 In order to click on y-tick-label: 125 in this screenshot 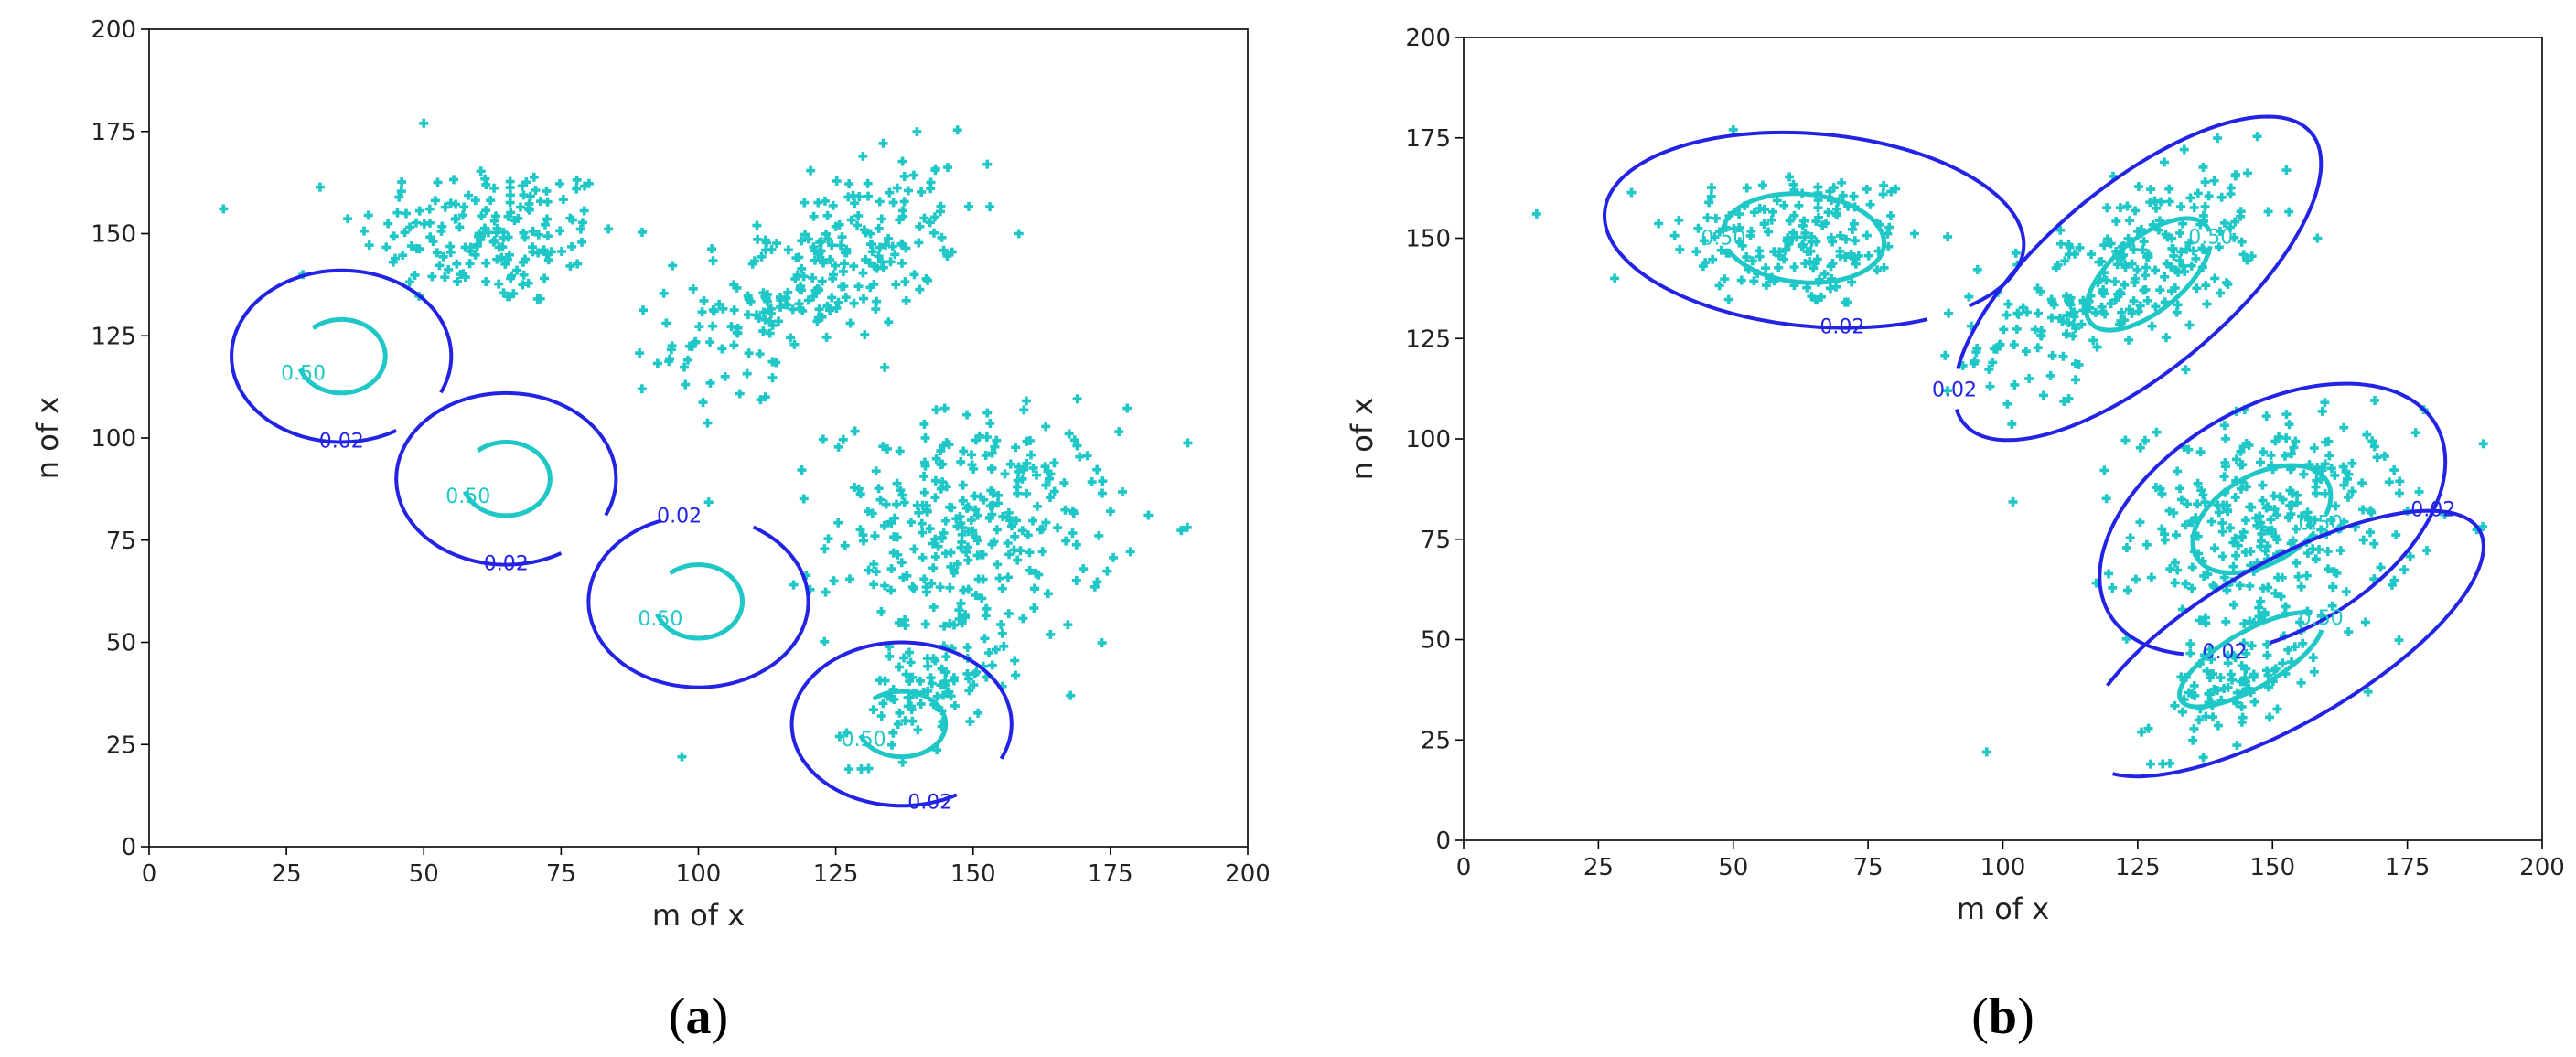, I will do `click(114, 336)`.